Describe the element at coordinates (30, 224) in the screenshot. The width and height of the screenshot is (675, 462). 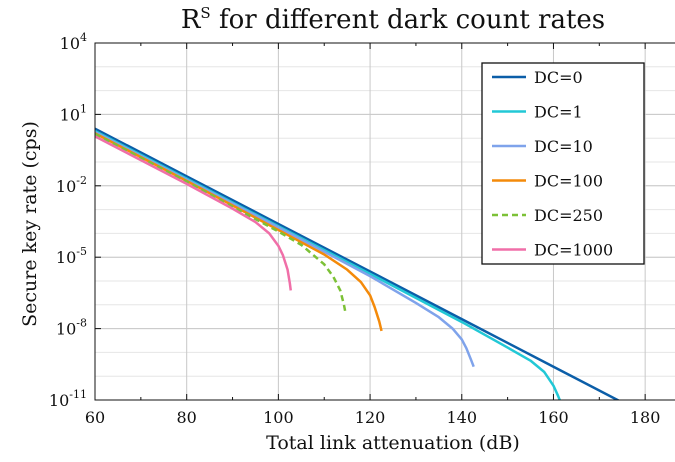
I see `y-axis-label: Secure key rate (cps)` at that location.